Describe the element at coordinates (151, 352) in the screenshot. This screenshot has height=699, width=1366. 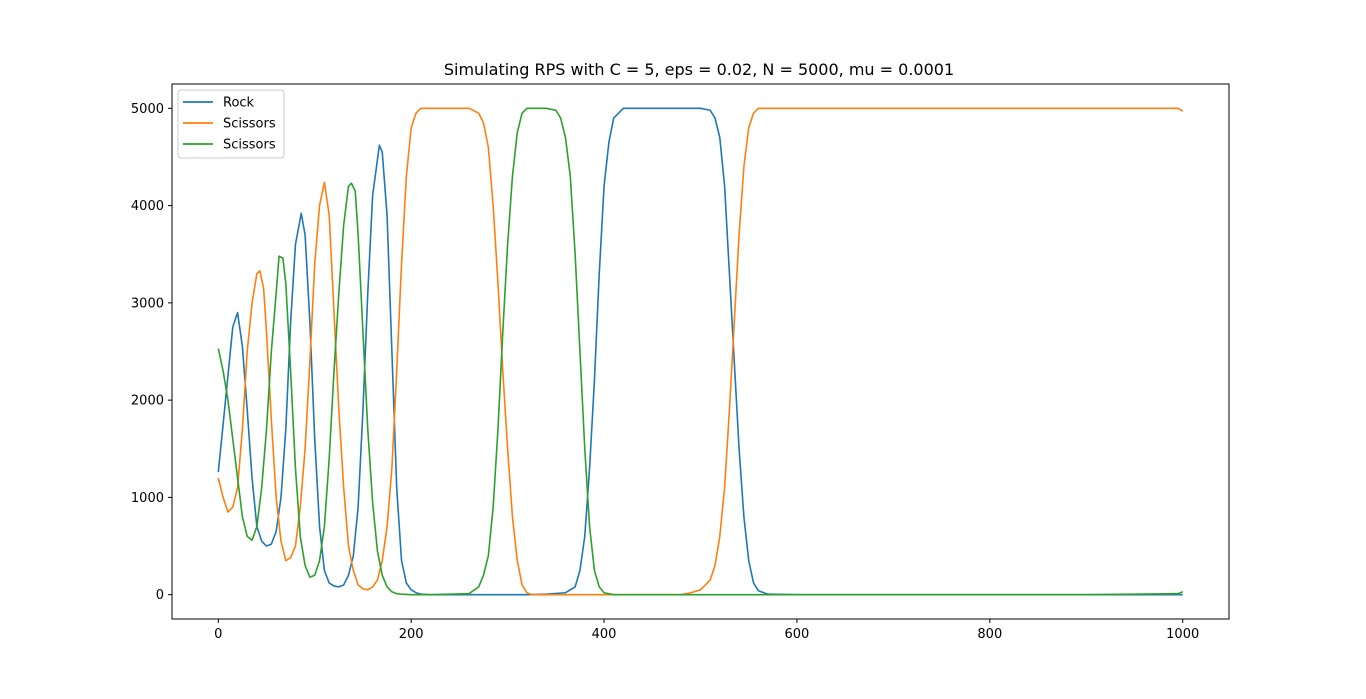
I see `y-axis: 0 1000 2000 3000 4000 5000` at that location.